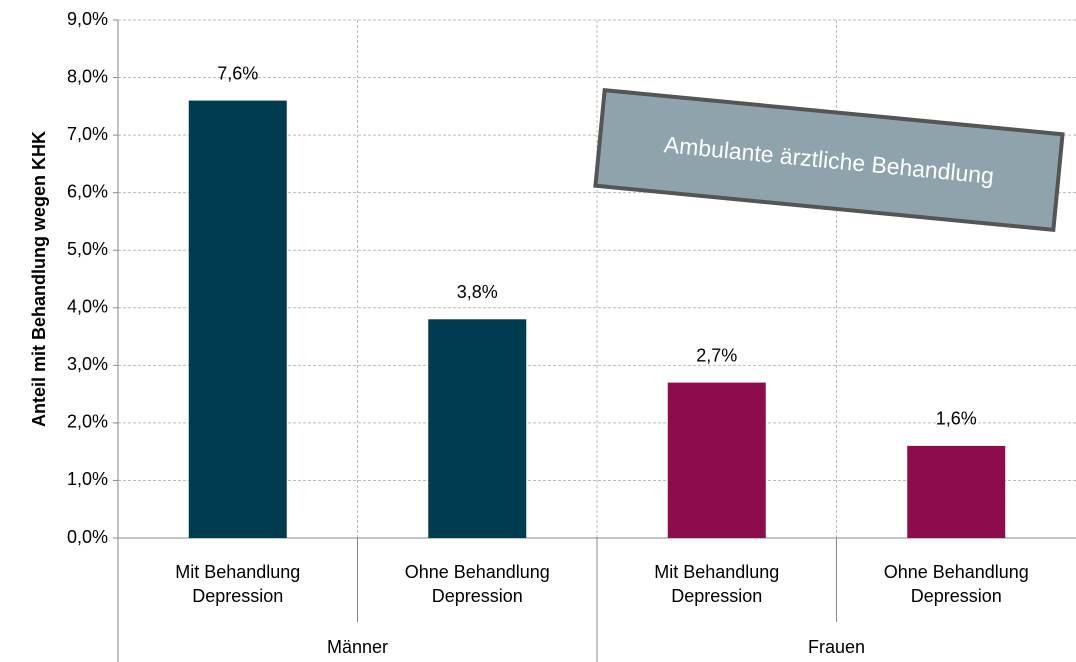  Describe the element at coordinates (87, 76) in the screenshot. I see `y-tick-label: 8,0%` at that location.